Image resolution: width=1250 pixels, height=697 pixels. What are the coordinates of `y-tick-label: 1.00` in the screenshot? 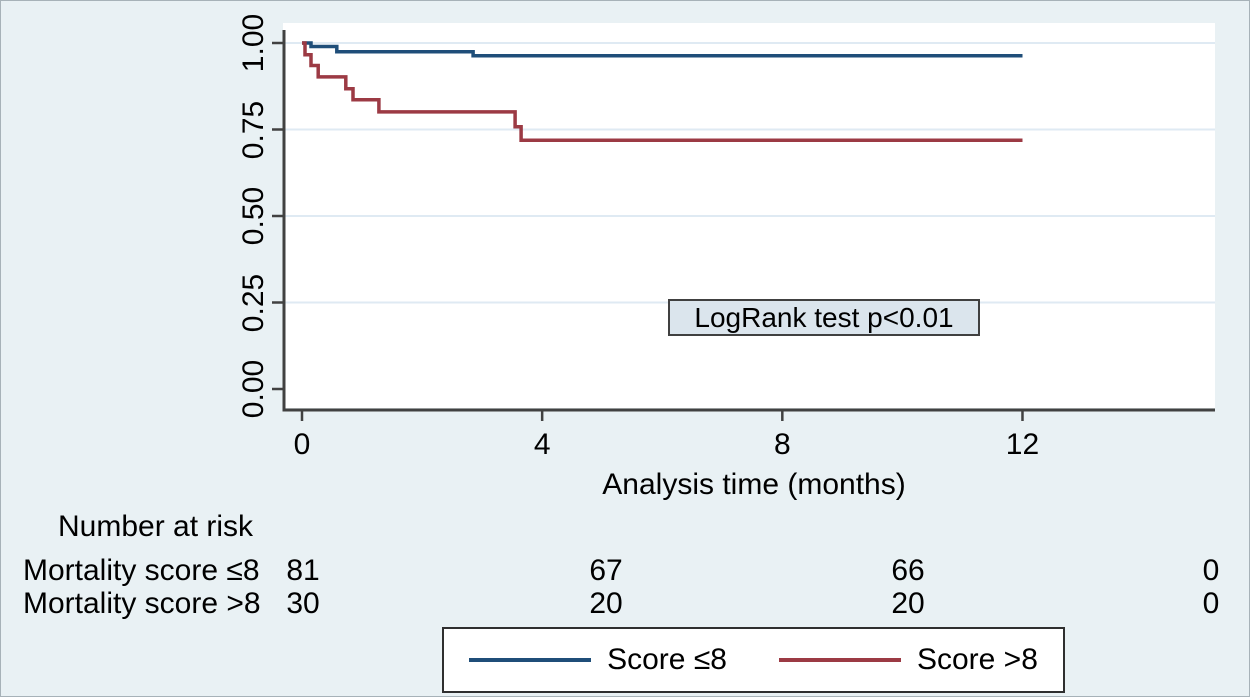 It's located at (253, 43).